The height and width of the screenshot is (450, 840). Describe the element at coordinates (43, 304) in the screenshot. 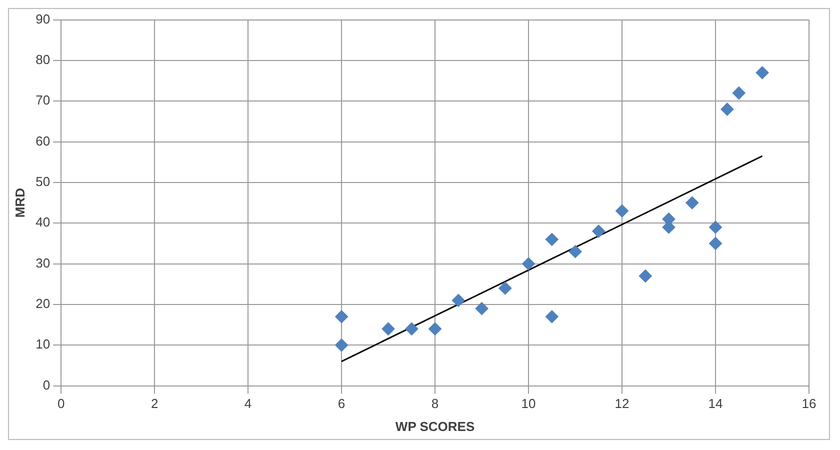

I see `y-tick-label: 20` at that location.